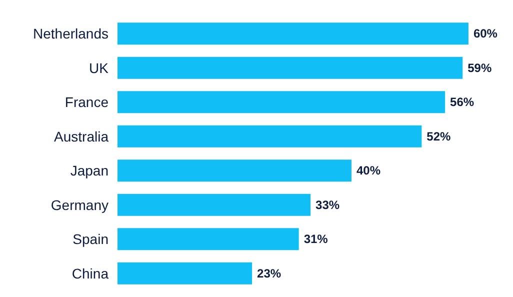 This screenshot has height=297, width=513. I want to click on data-label: 31%, so click(316, 239).